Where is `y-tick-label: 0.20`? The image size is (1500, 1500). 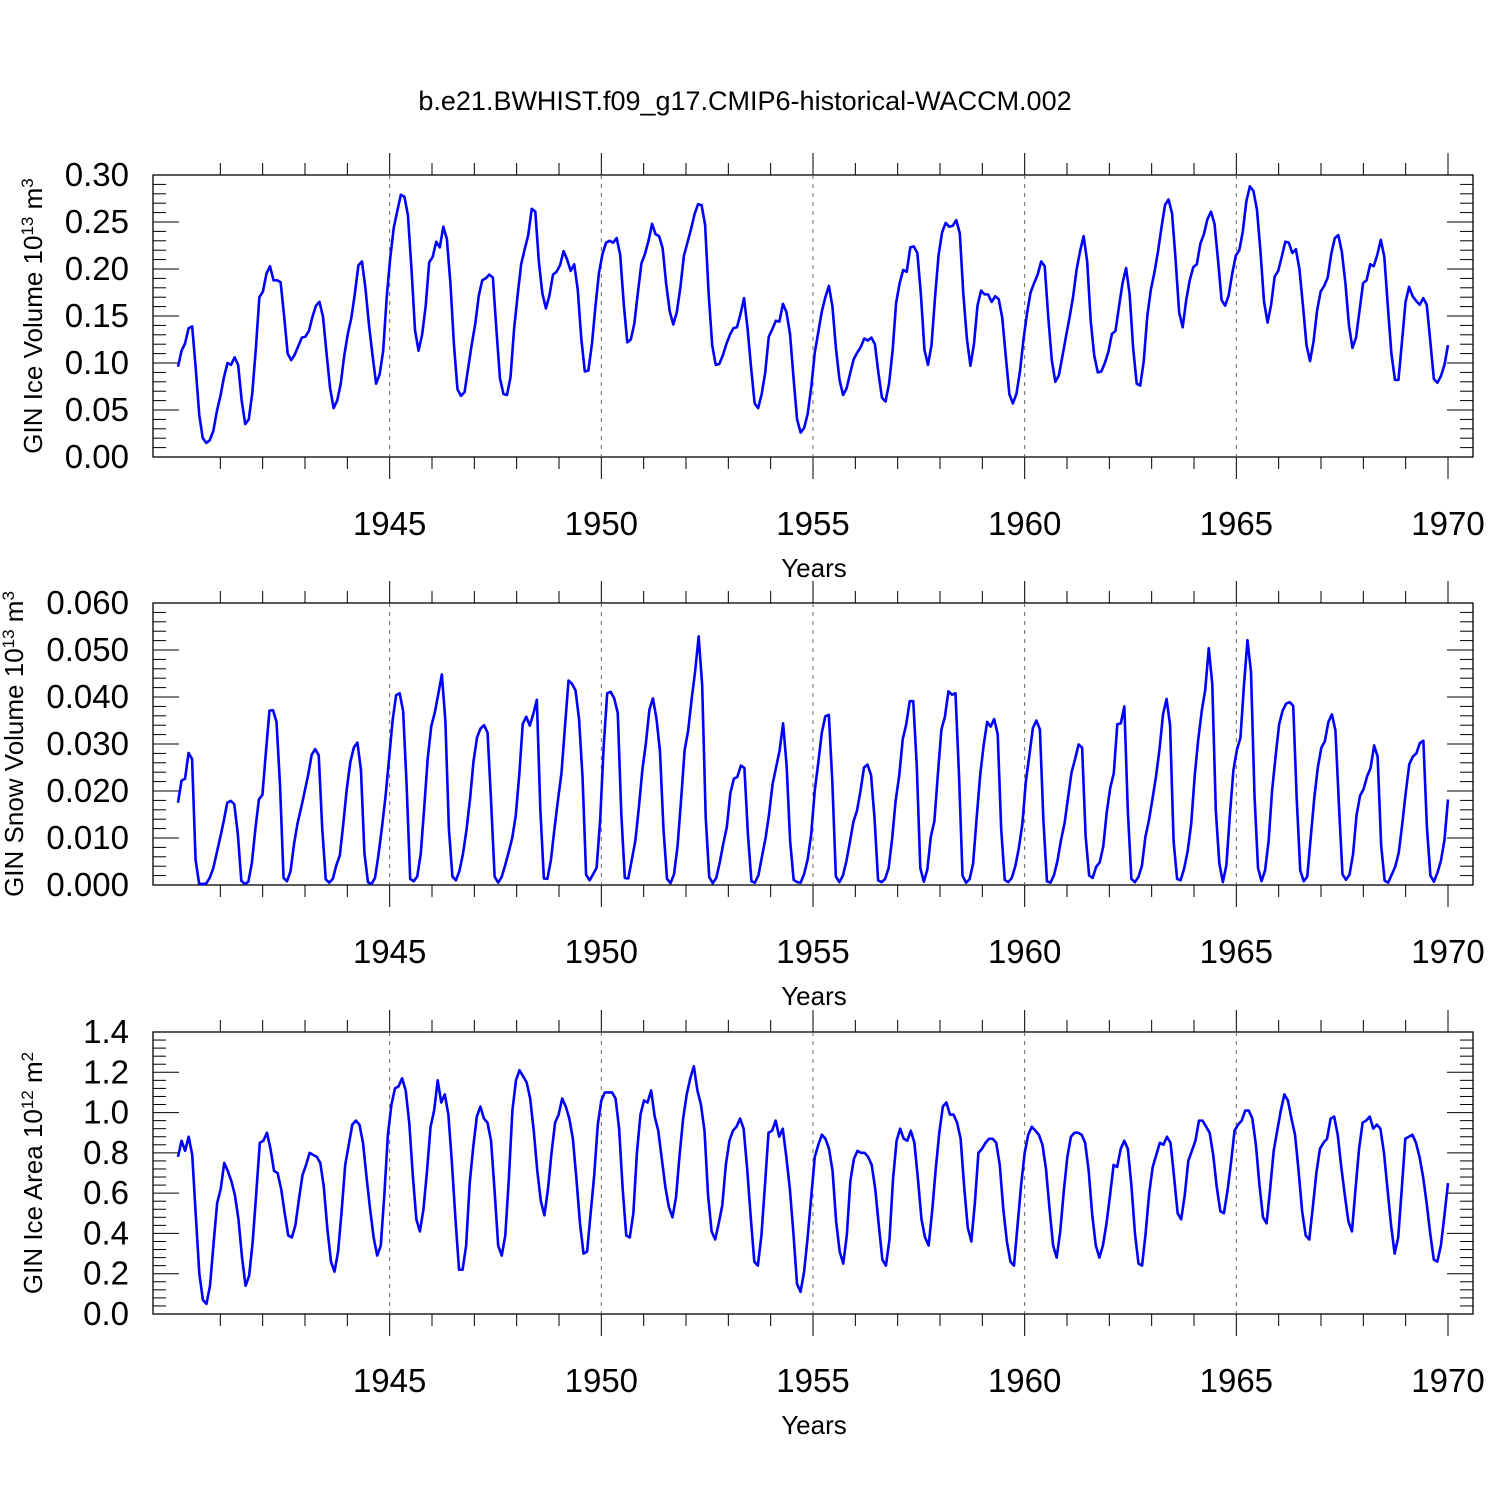 y-tick-label: 0.20 is located at coordinates (97, 268).